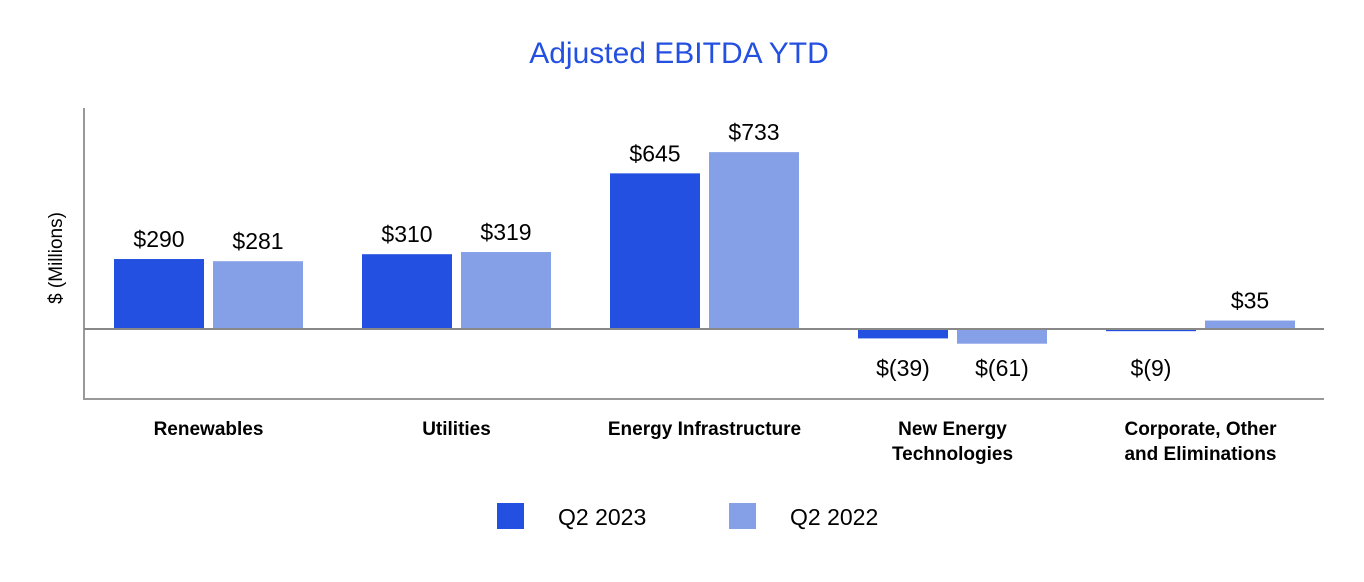 The image size is (1364, 582). What do you see at coordinates (158, 239) in the screenshot?
I see `data-label-q2-2023-0: $290` at bounding box center [158, 239].